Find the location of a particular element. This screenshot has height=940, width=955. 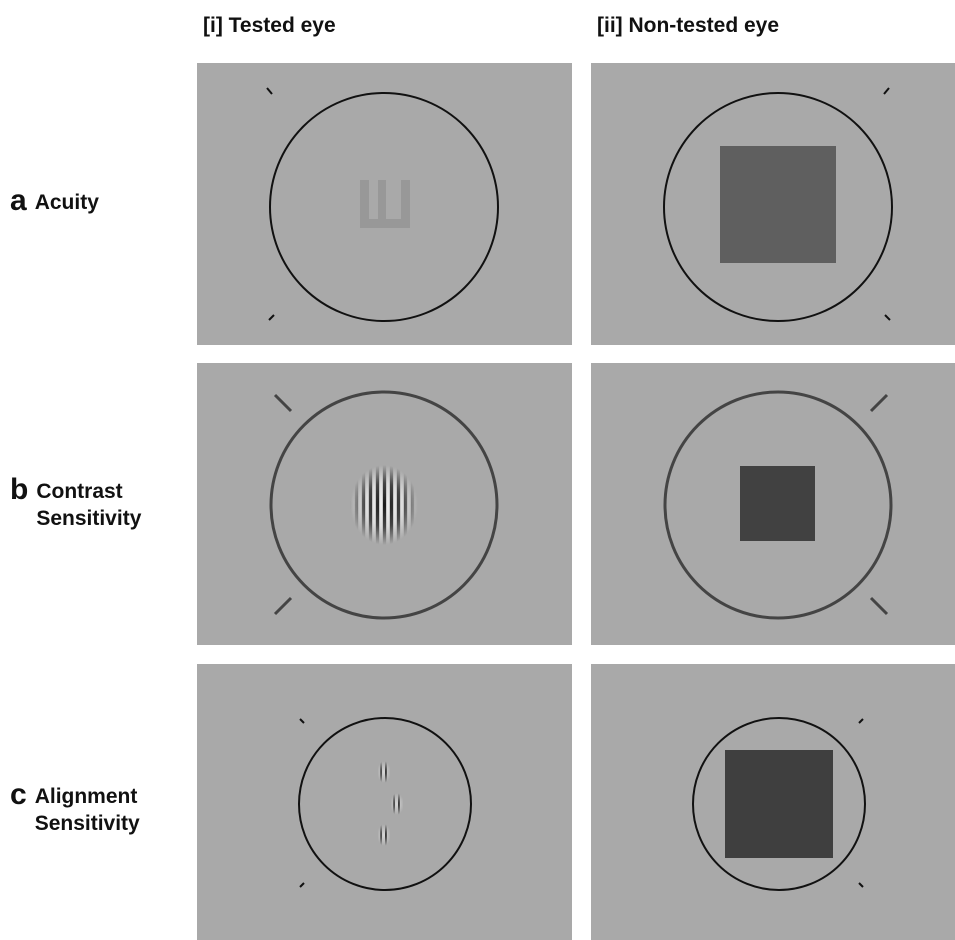

row-letter: c is located at coordinates (18, 794).